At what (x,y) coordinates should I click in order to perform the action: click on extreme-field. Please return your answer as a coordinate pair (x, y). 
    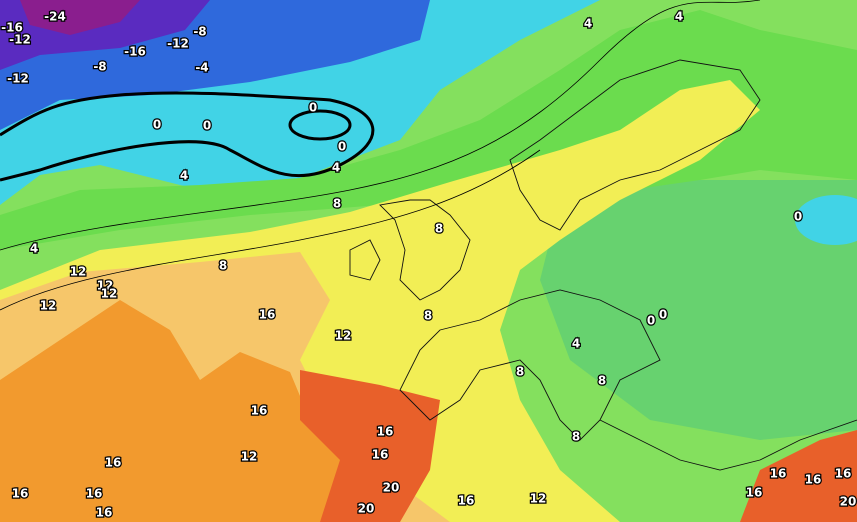
    Looking at the image, I should click on (80, 17).